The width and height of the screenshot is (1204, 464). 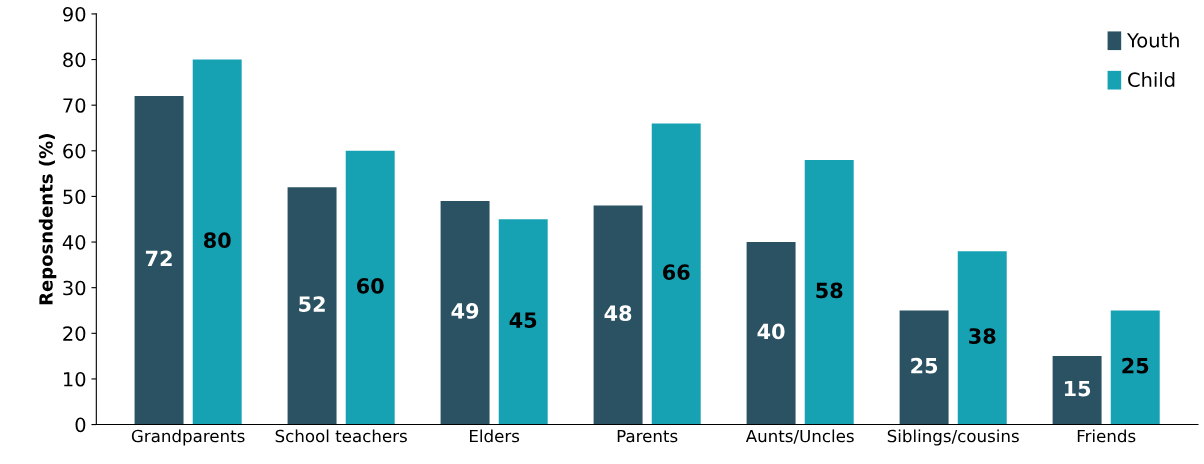 I want to click on y-tick-label: 60, so click(x=74, y=151).